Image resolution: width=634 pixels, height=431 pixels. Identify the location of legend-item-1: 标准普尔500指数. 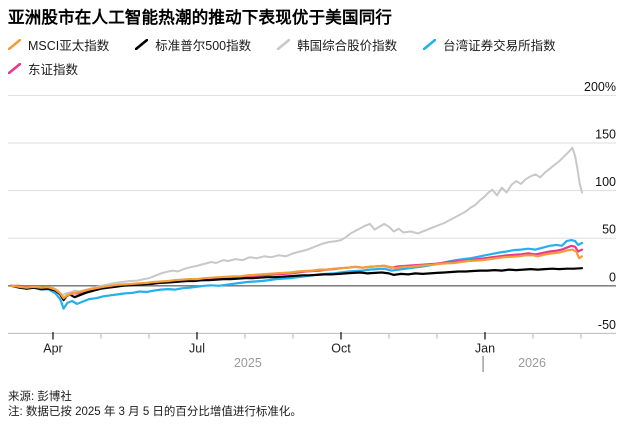
(193, 44).